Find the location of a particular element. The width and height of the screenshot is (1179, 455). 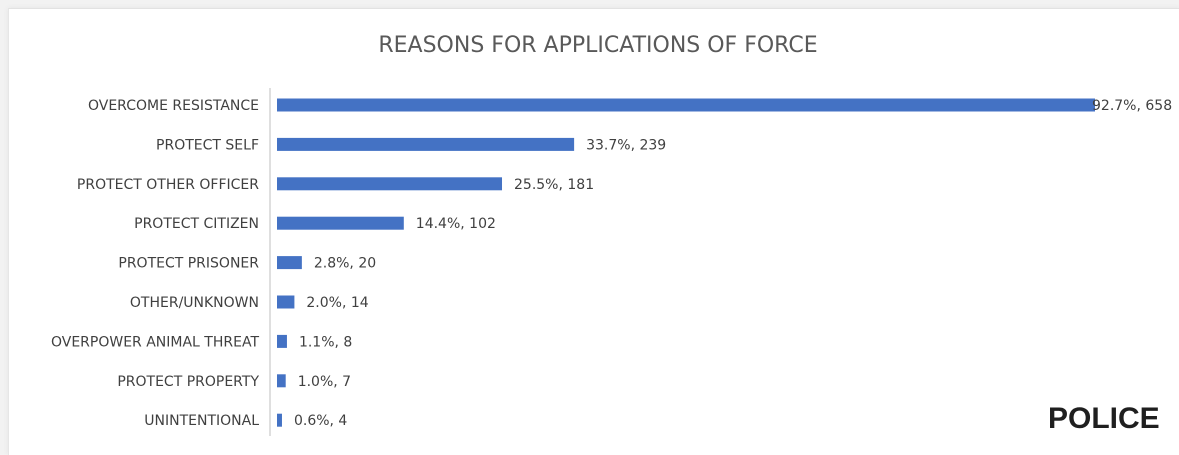

category-label: OVERPOWER ANIMAL THREAT is located at coordinates (155, 342).